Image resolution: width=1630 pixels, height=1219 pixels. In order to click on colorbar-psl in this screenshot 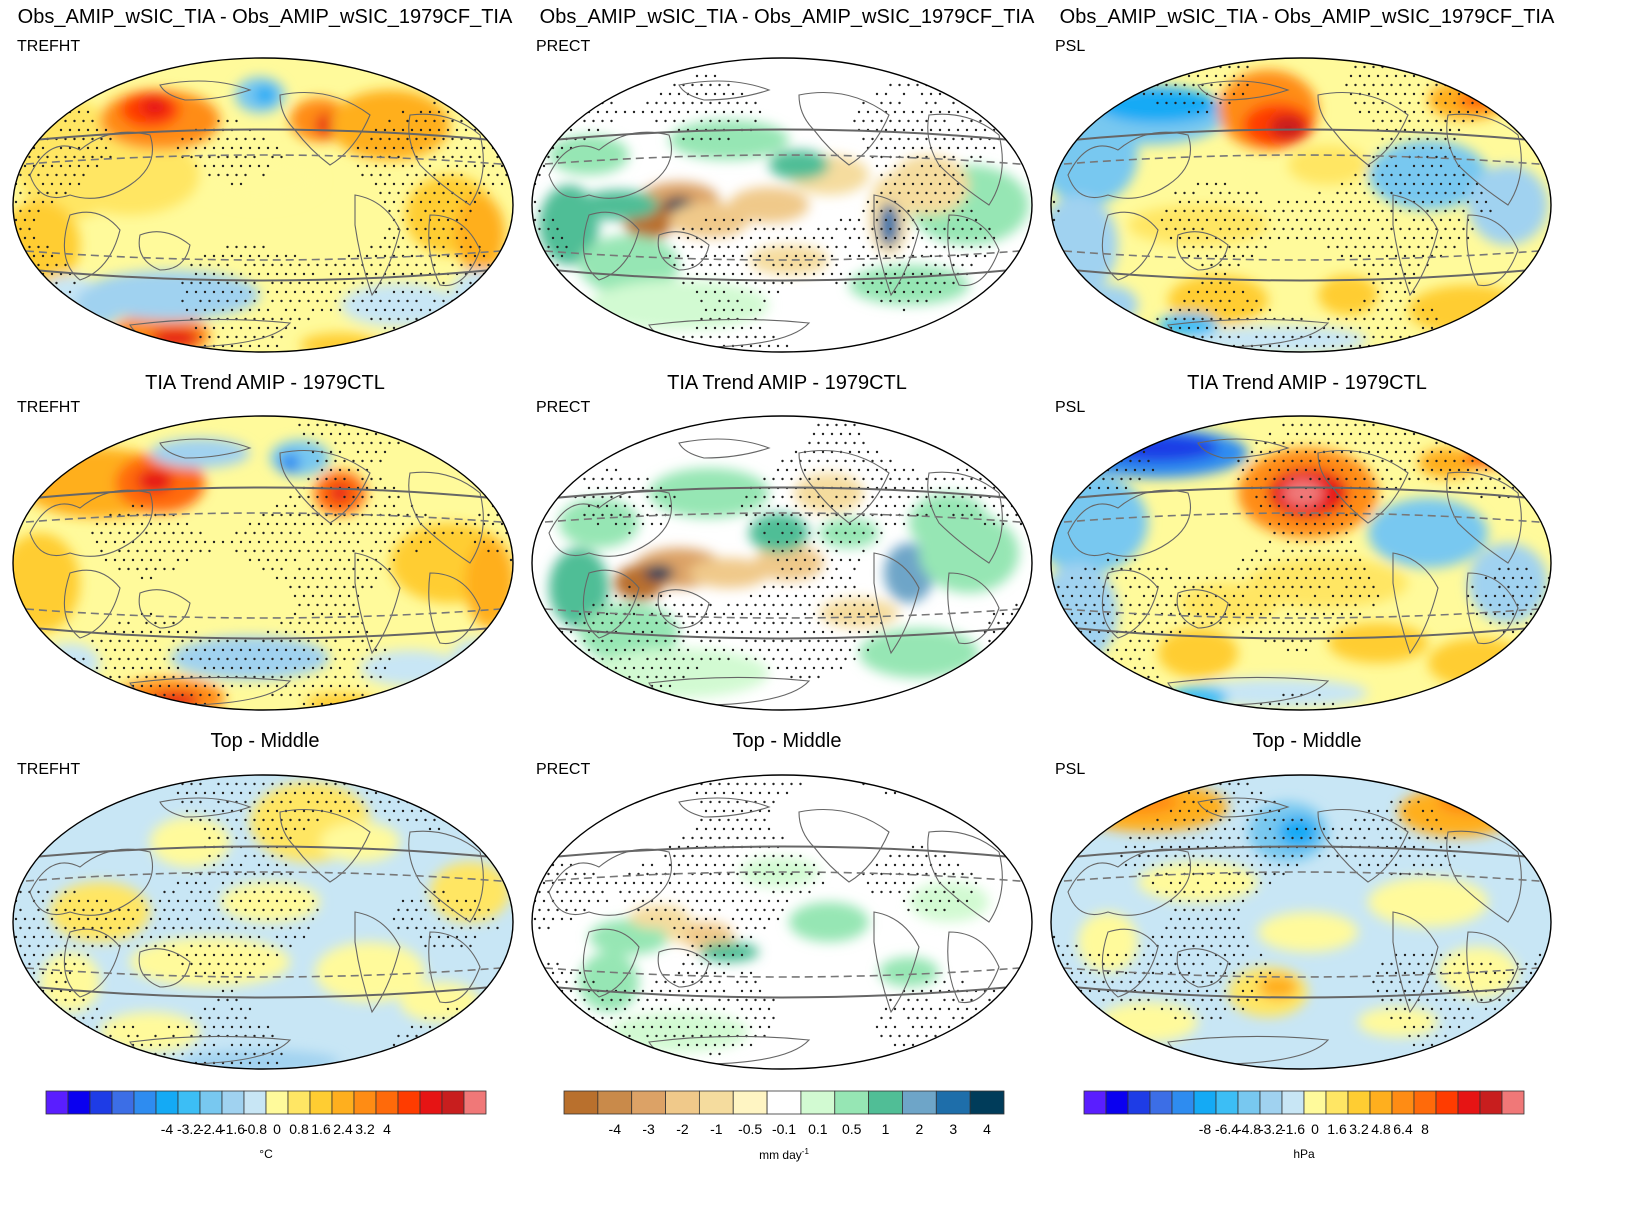, I will do `click(1304, 1102)`.